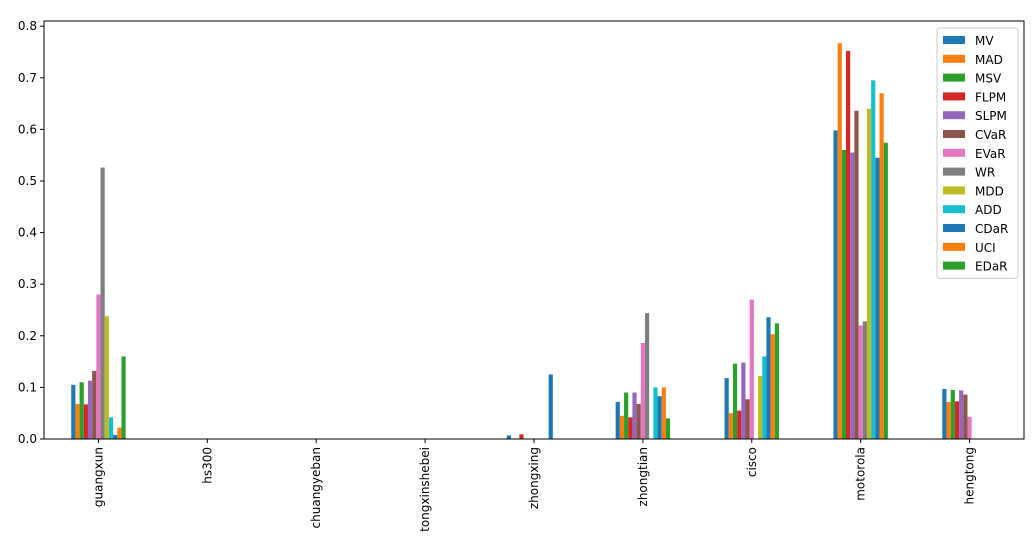  What do you see at coordinates (861, 474) in the screenshot?
I see `x-tick-label-motorola: motorola` at bounding box center [861, 474].